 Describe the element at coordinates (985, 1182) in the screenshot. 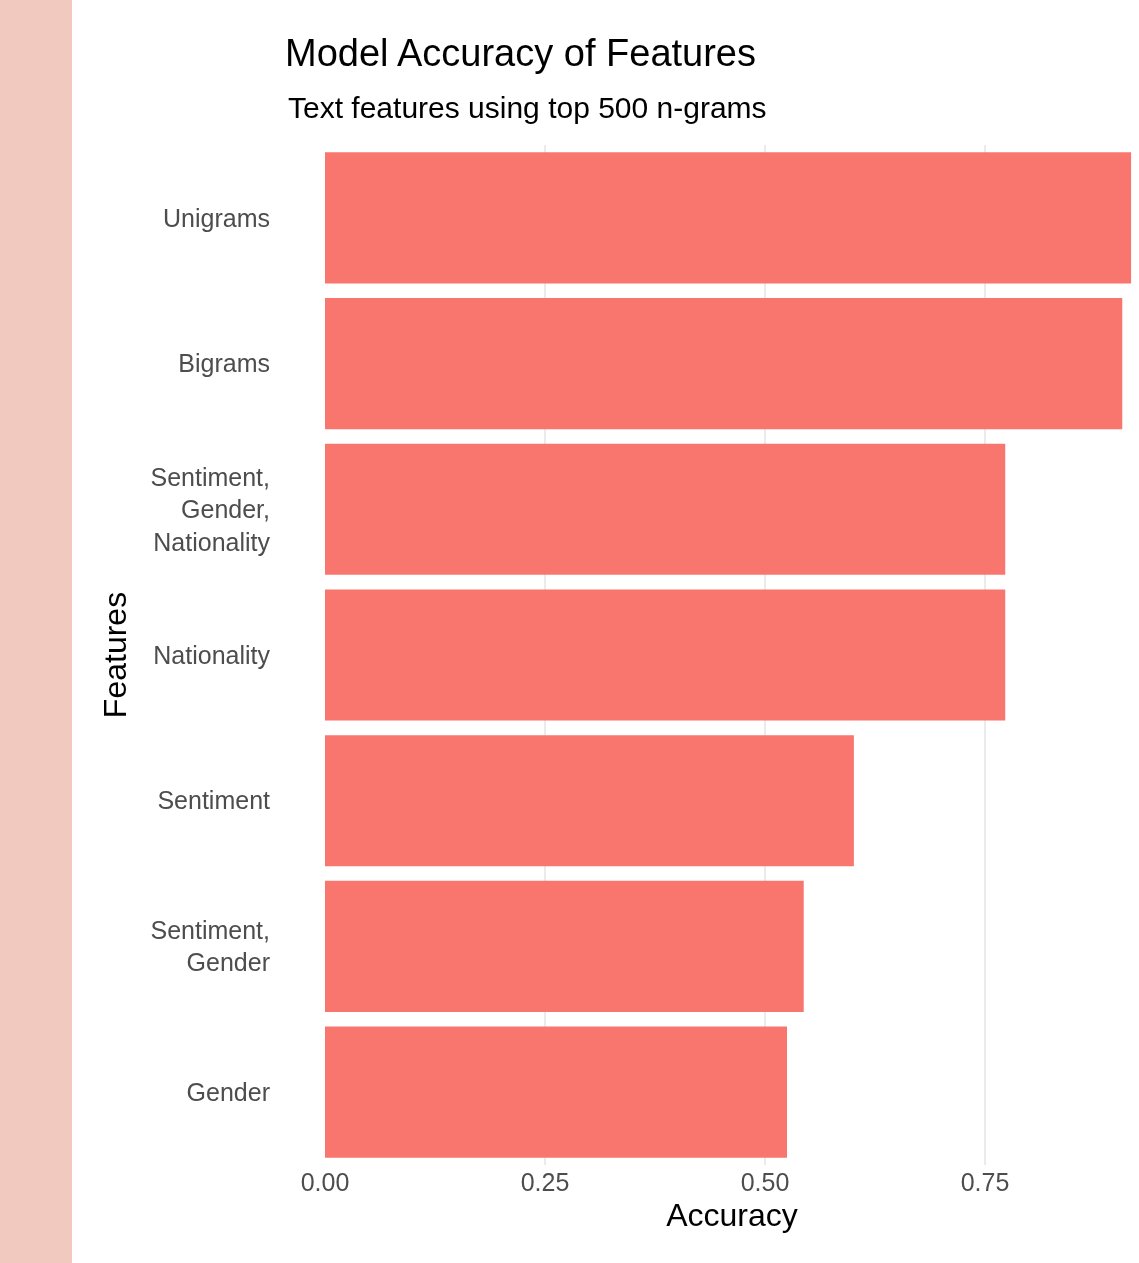

I see `x-tick-label: 0.75` at that location.